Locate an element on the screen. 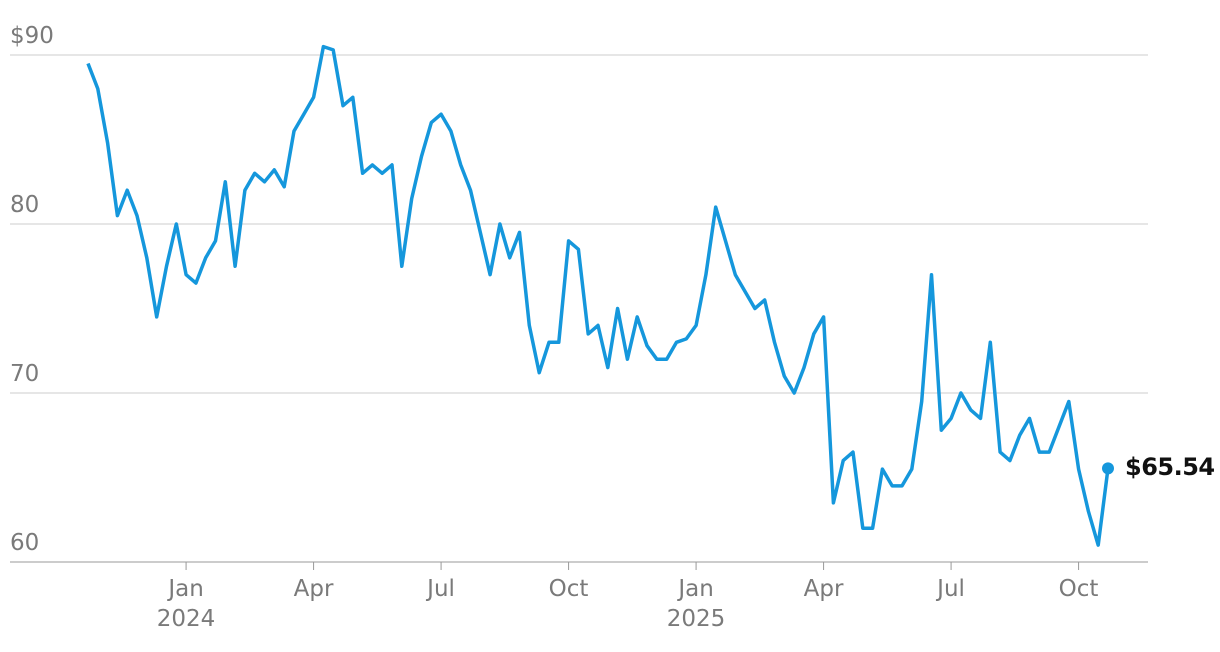 The image size is (1220, 652). y-tick-label: 80 is located at coordinates (25, 205).